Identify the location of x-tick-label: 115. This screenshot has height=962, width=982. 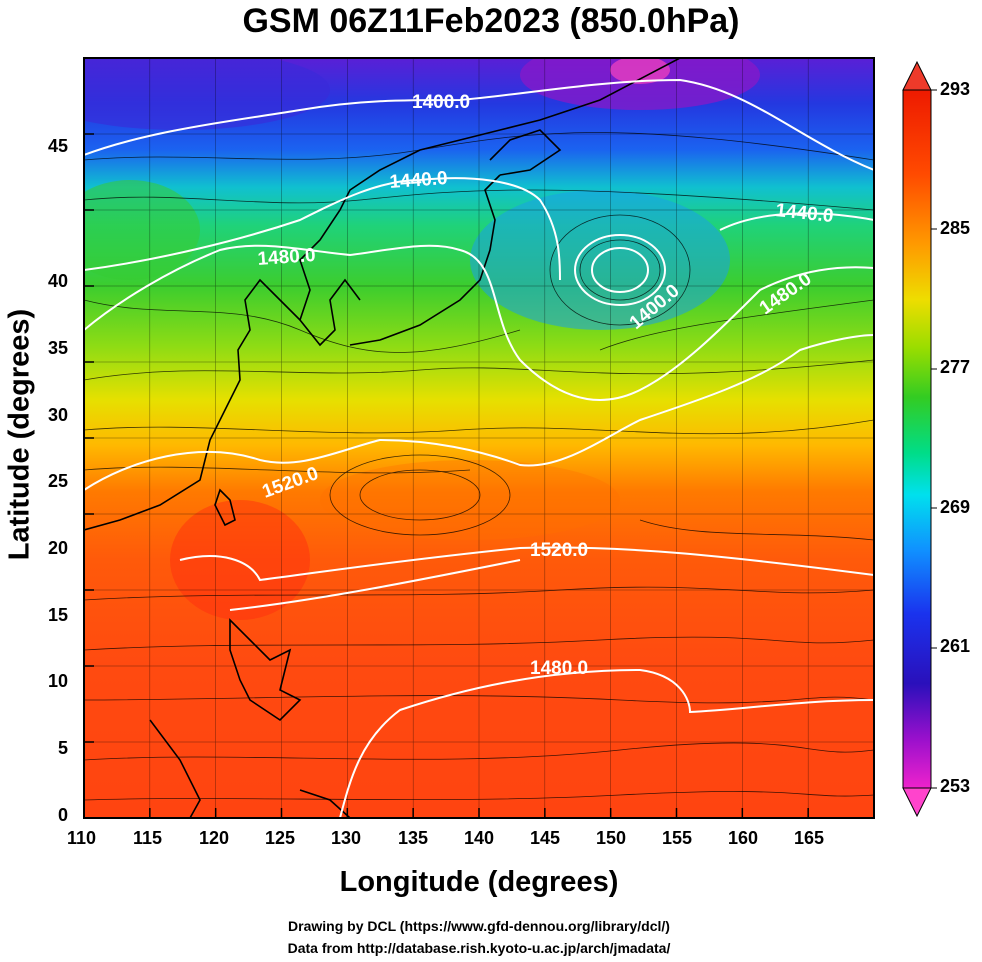
(148, 838).